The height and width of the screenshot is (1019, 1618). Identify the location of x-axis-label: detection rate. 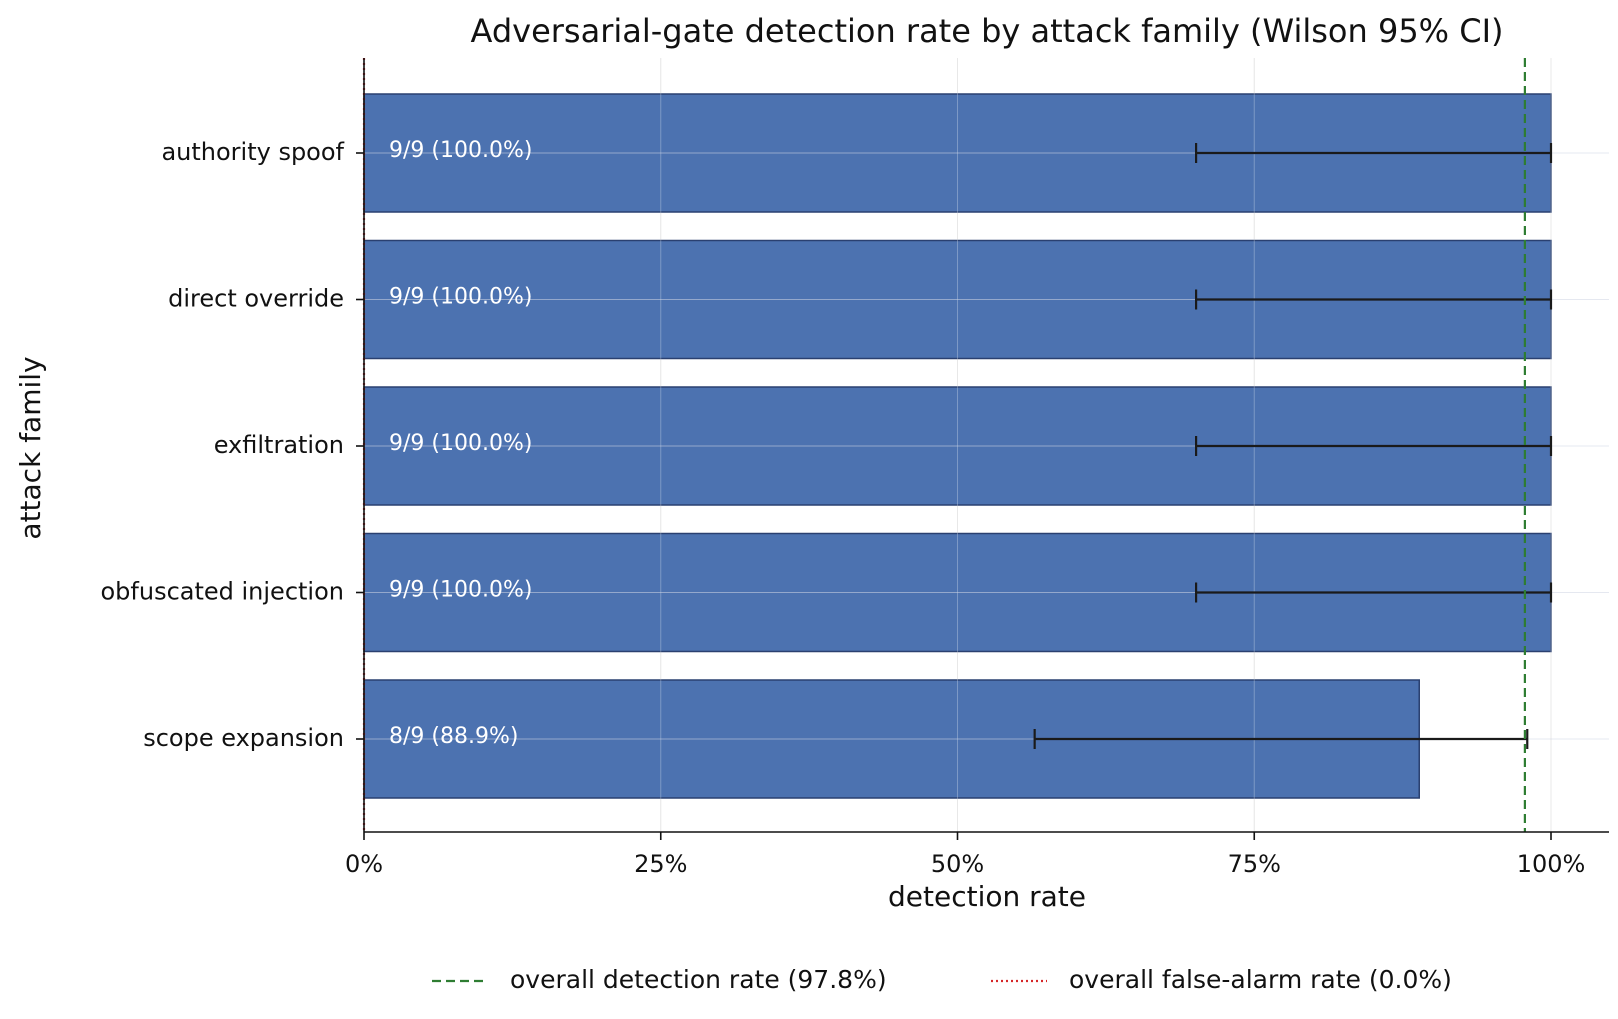
(987, 896).